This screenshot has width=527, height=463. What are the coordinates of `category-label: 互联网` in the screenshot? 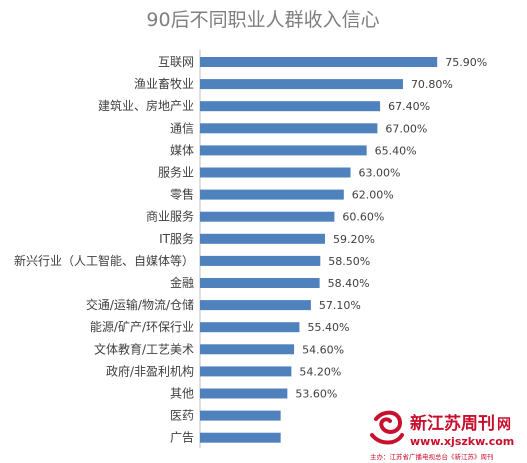 It's located at (176, 62).